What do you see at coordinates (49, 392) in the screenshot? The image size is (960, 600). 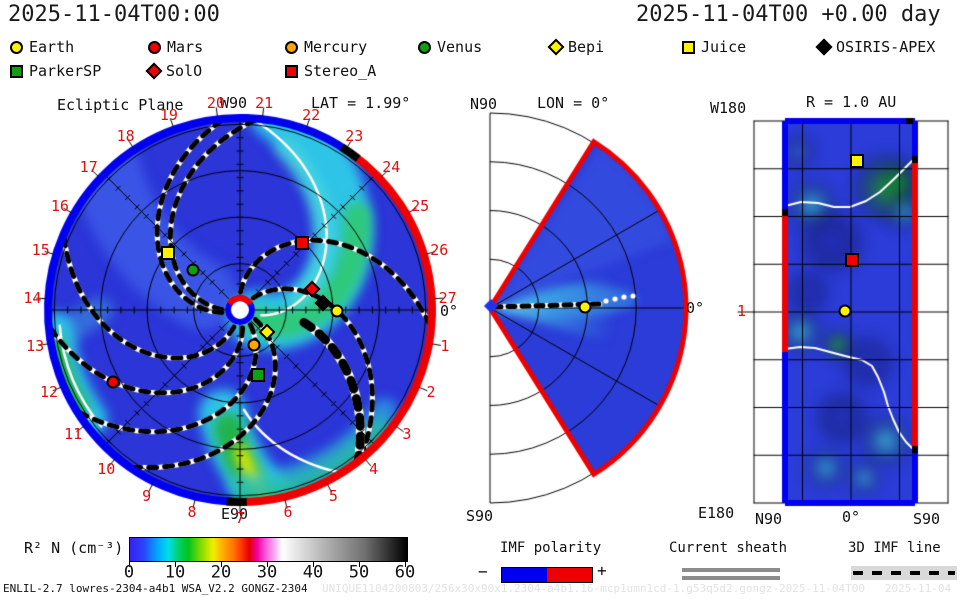 I see `day-ring-number: 12` at bounding box center [49, 392].